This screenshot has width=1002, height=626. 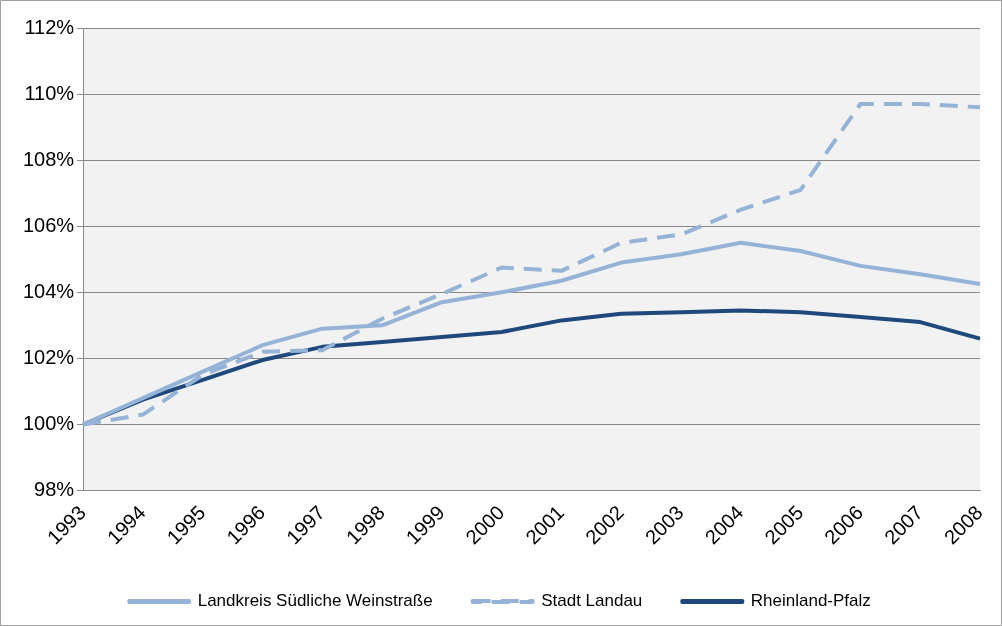 What do you see at coordinates (49, 356) in the screenshot?
I see `y-tick-label: 102%` at bounding box center [49, 356].